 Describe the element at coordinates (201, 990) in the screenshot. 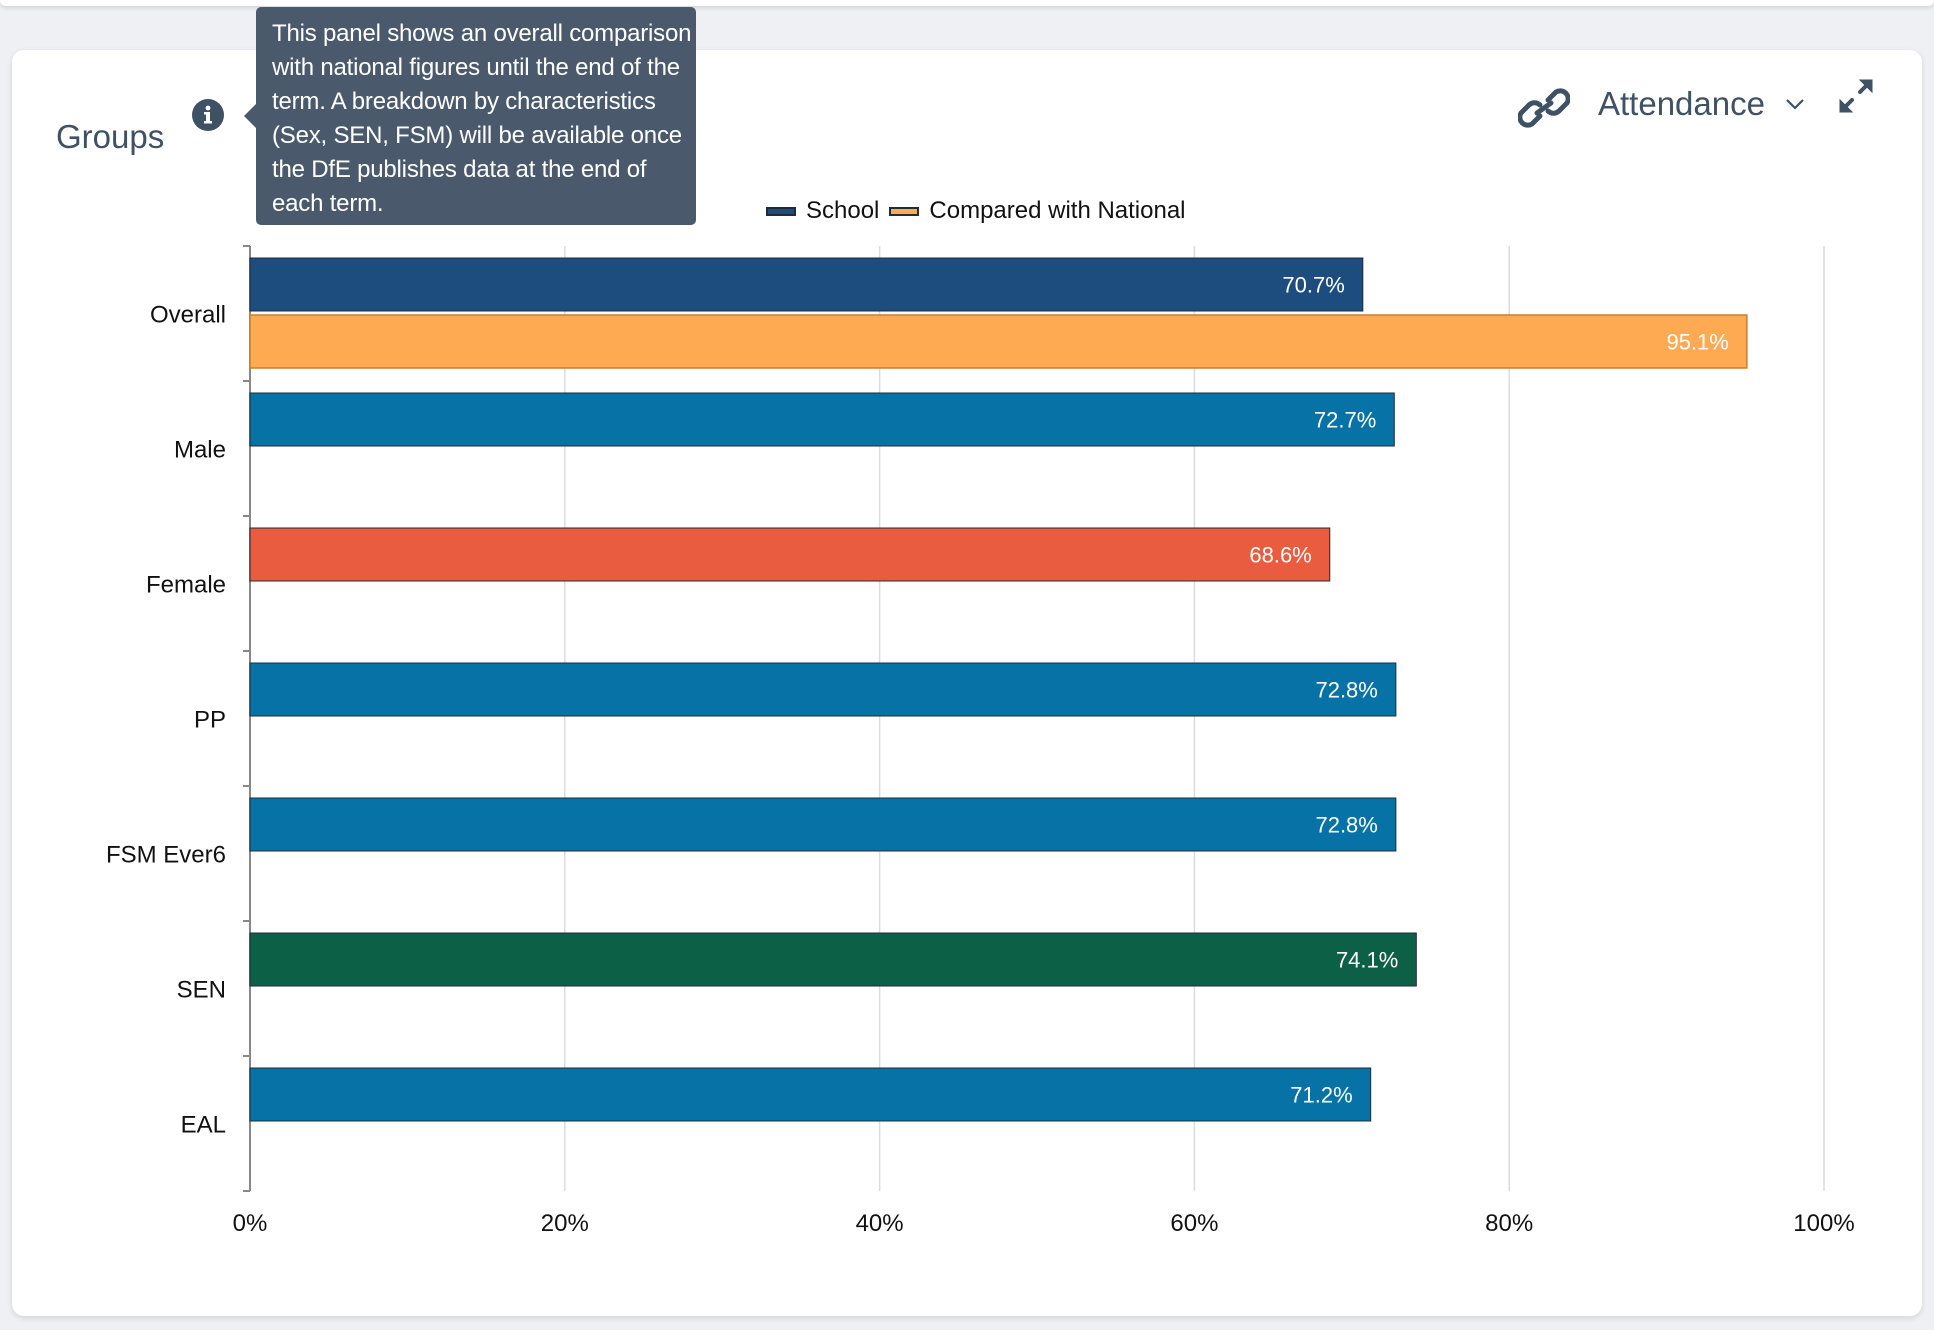

I see `category-label: SEN` at that location.